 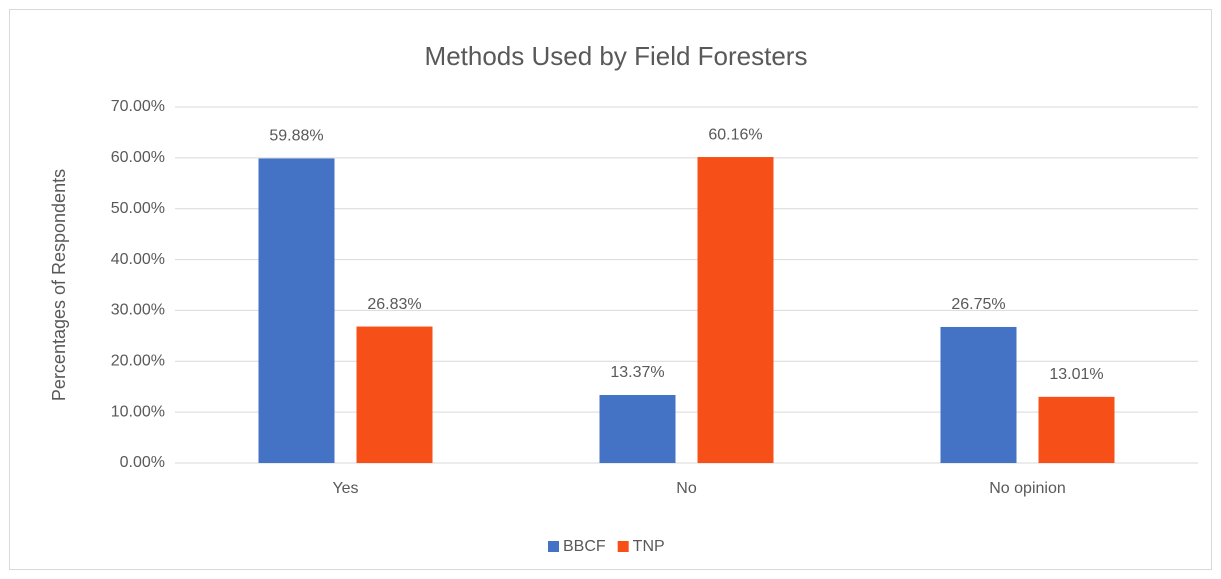 What do you see at coordinates (686, 488) in the screenshot?
I see `x-tick-label: No` at bounding box center [686, 488].